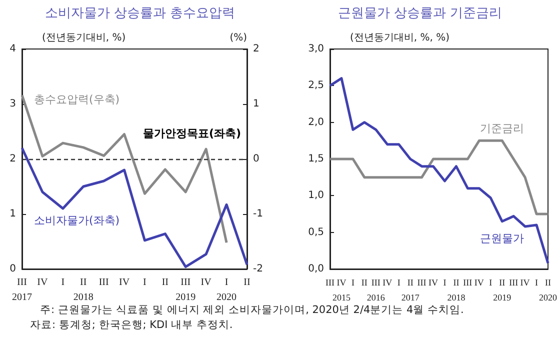 The height and width of the screenshot is (337, 560). I want to click on y2-tick-label: -1, so click(258, 214).